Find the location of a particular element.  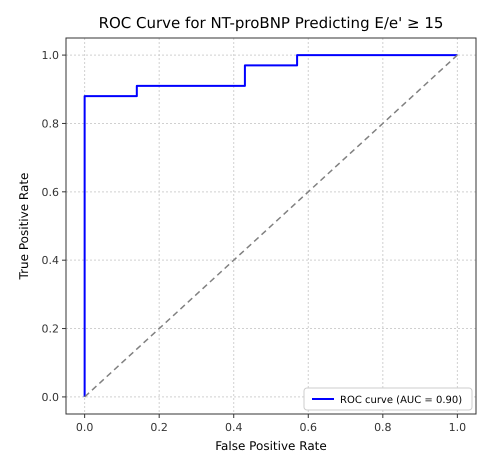

x-tick-label: 0.4 is located at coordinates (233, 427).